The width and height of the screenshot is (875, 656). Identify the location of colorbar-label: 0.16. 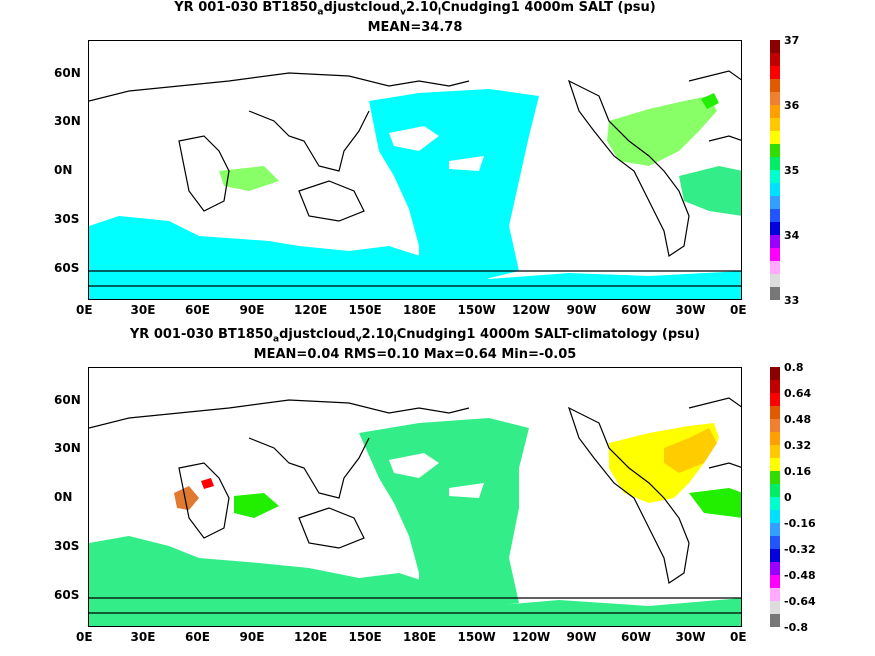
(798, 471).